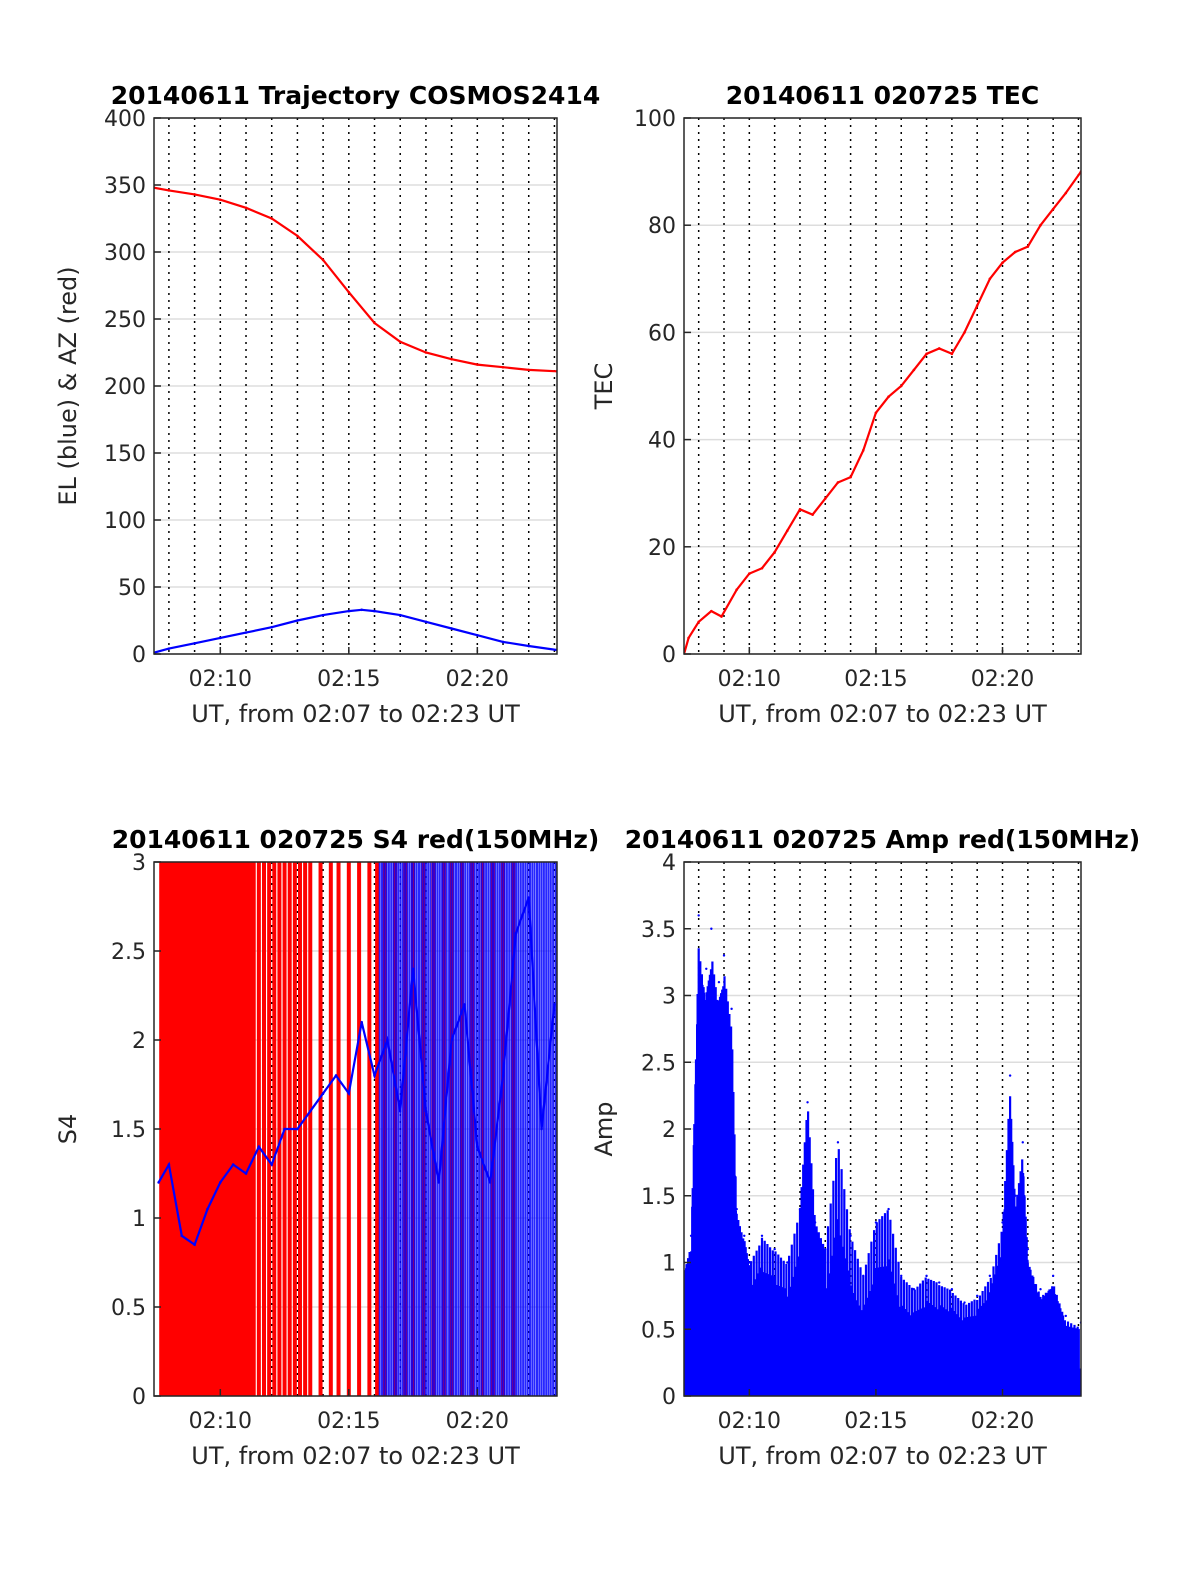 This screenshot has width=1200, height=1575. Describe the element at coordinates (125, 387) in the screenshot. I see `y-tick-label: 200` at that location.